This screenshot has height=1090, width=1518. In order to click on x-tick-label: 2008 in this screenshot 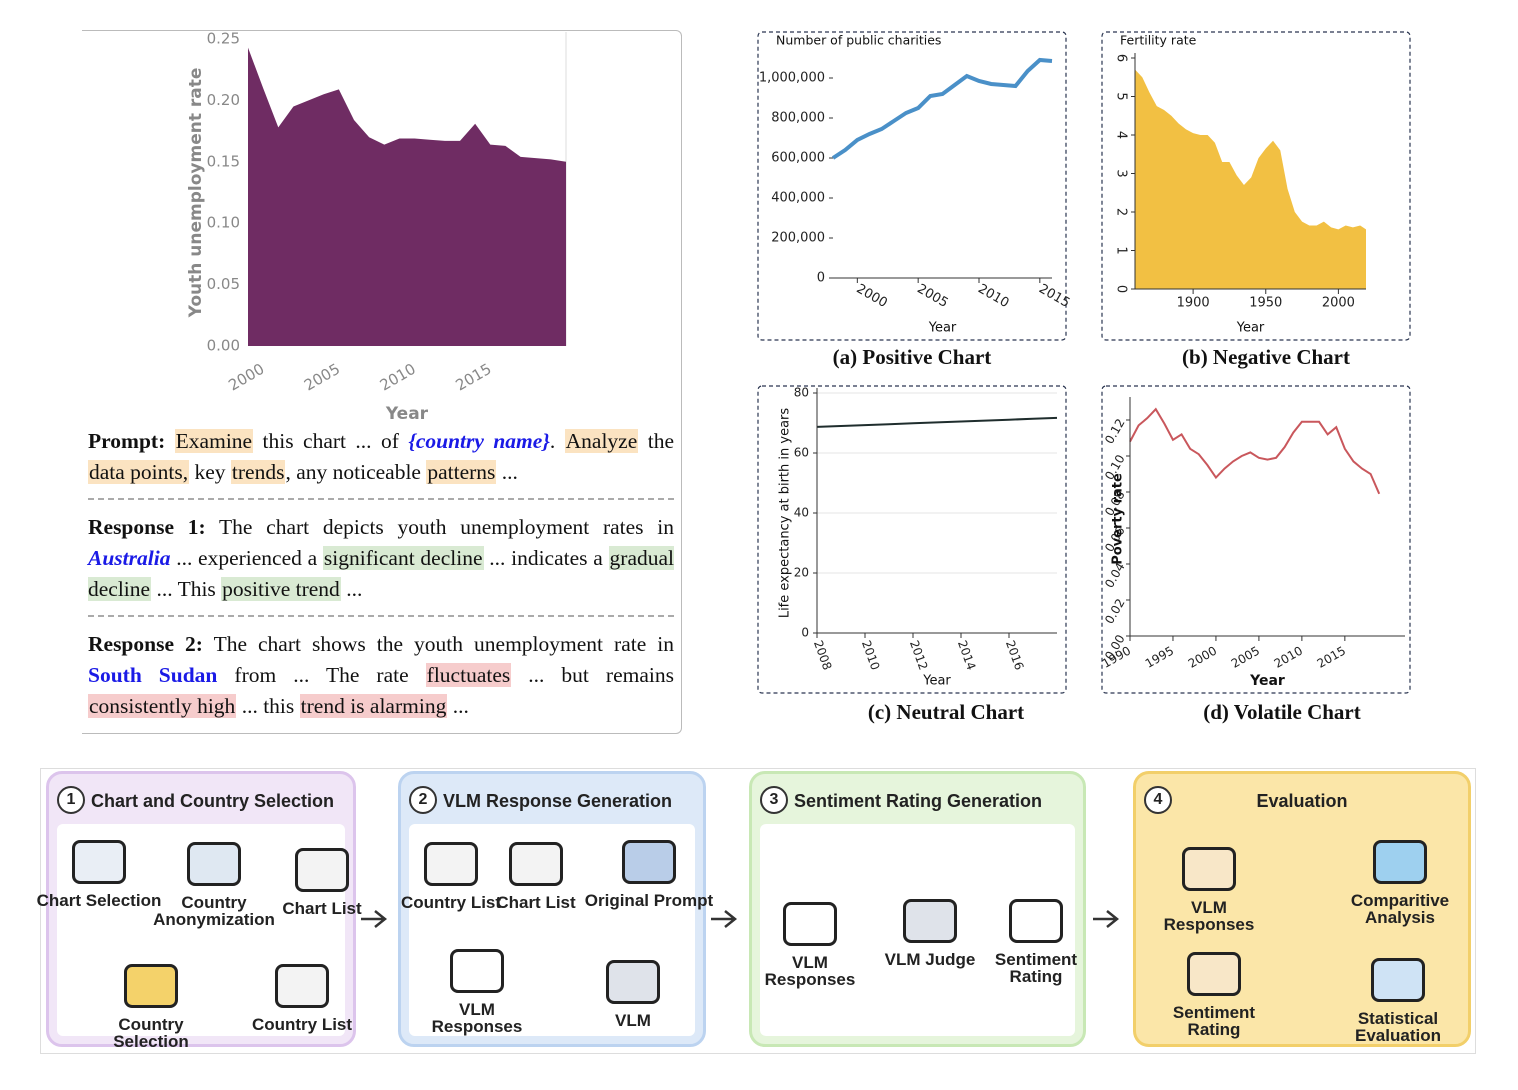, I will do `click(823, 654)`.